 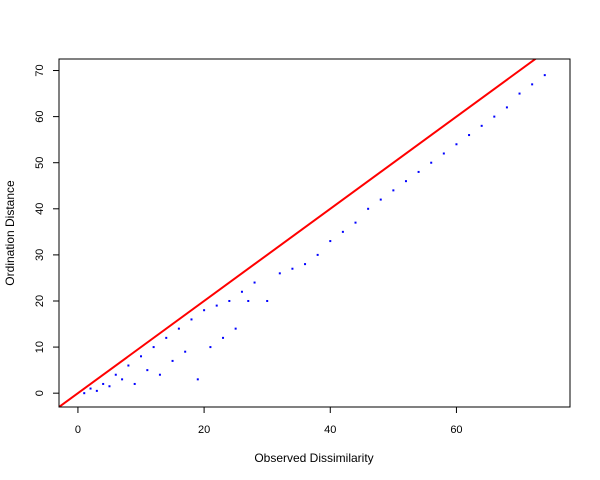 I want to click on x-axis: 0 20 40 60, so click(x=269, y=421).